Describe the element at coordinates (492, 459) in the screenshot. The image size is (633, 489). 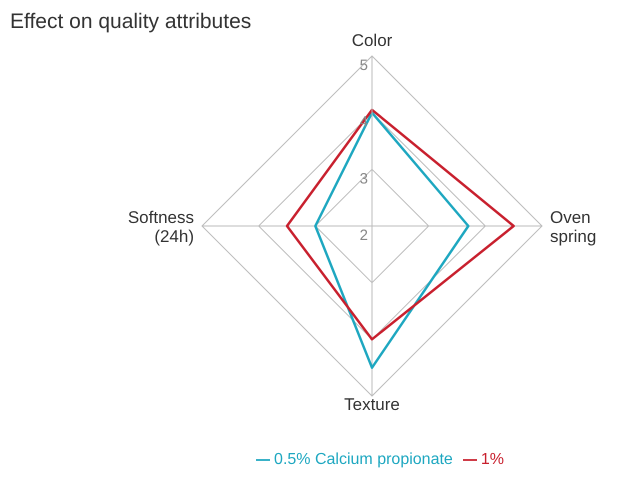
I see `legend-label: 1%` at that location.